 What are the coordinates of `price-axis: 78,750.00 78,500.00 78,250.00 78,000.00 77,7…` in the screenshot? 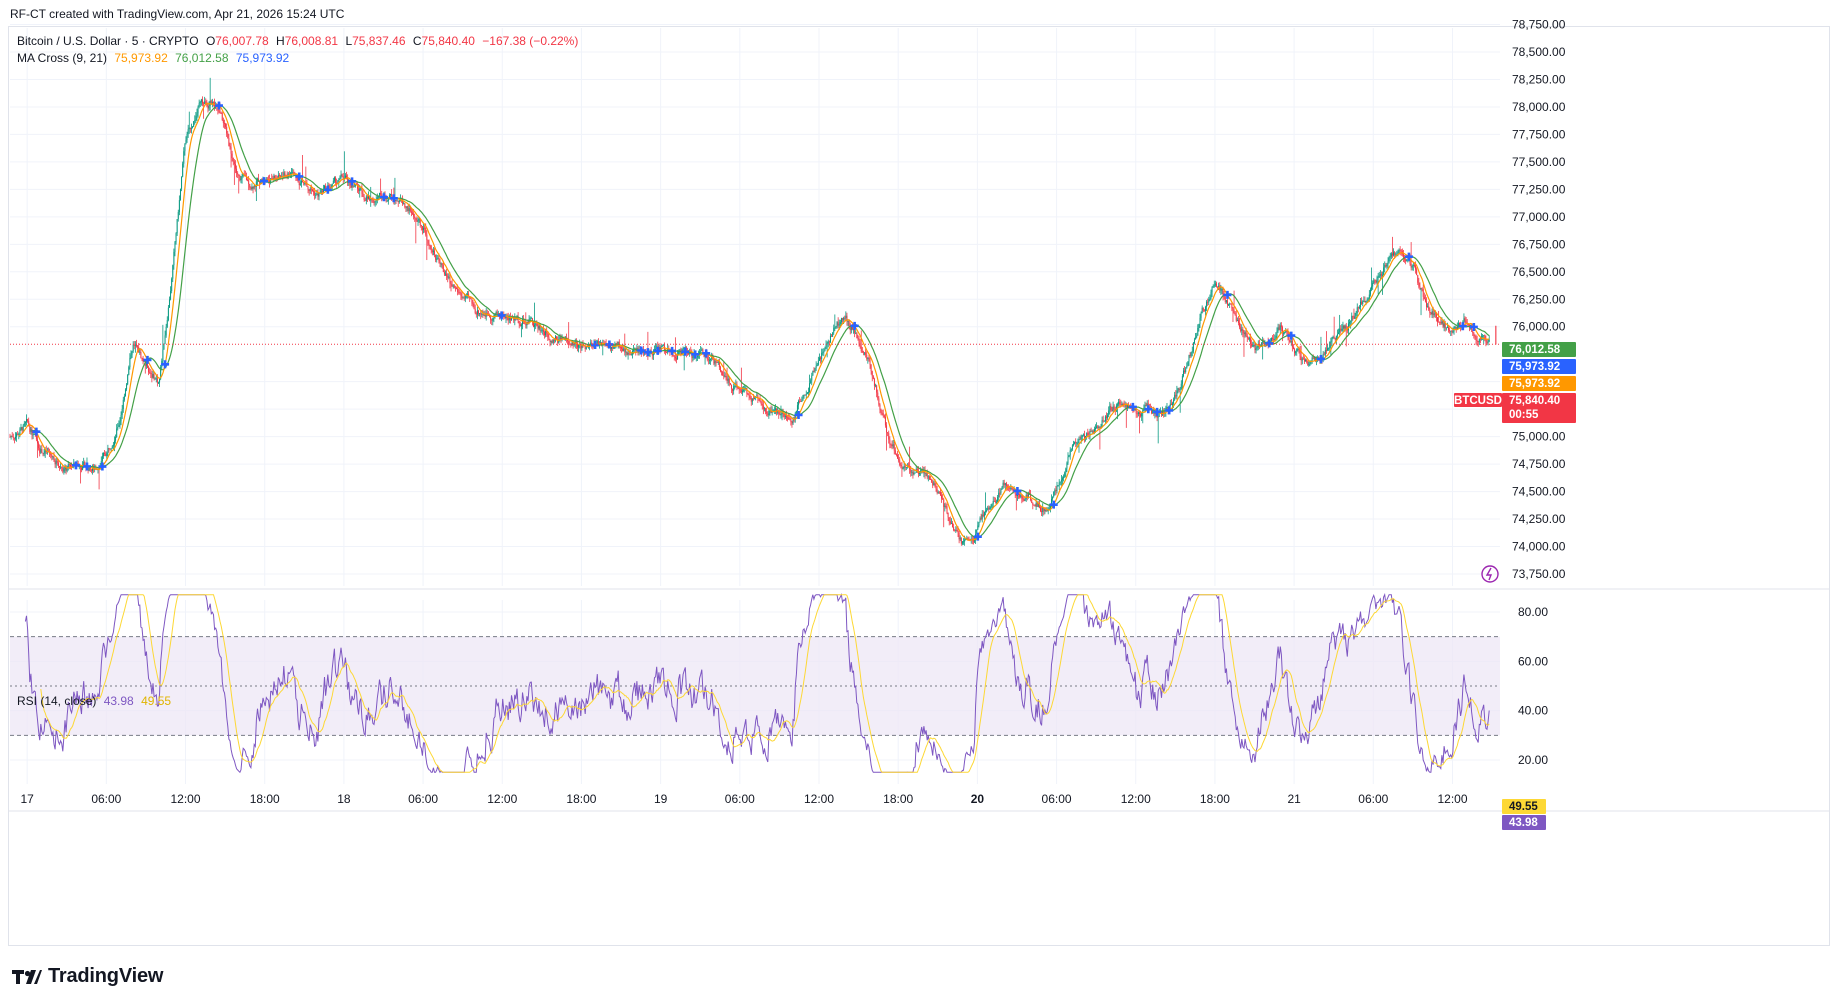 It's located at (1539, 392).